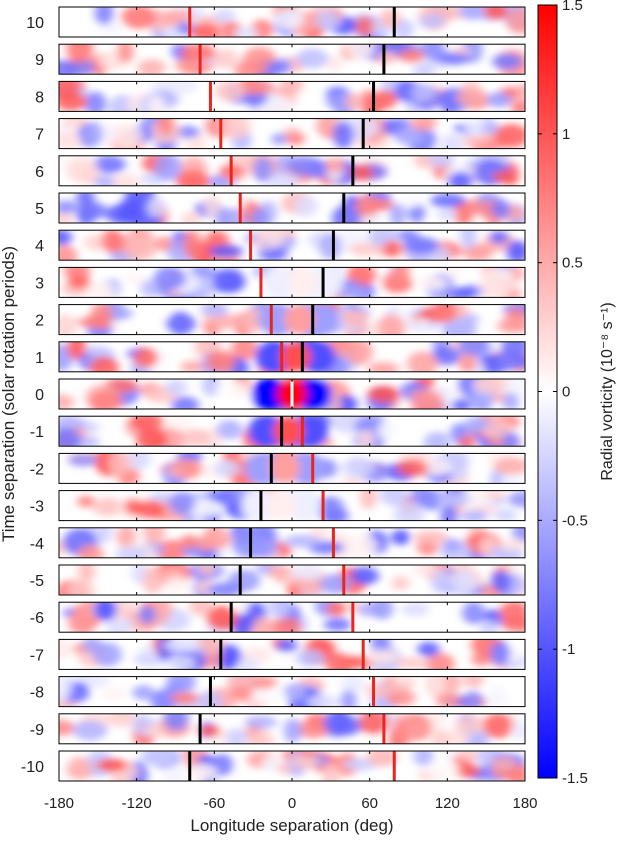 The image size is (627, 841). Describe the element at coordinates (369, 803) in the screenshot. I see `x-tick-label: 60` at that location.